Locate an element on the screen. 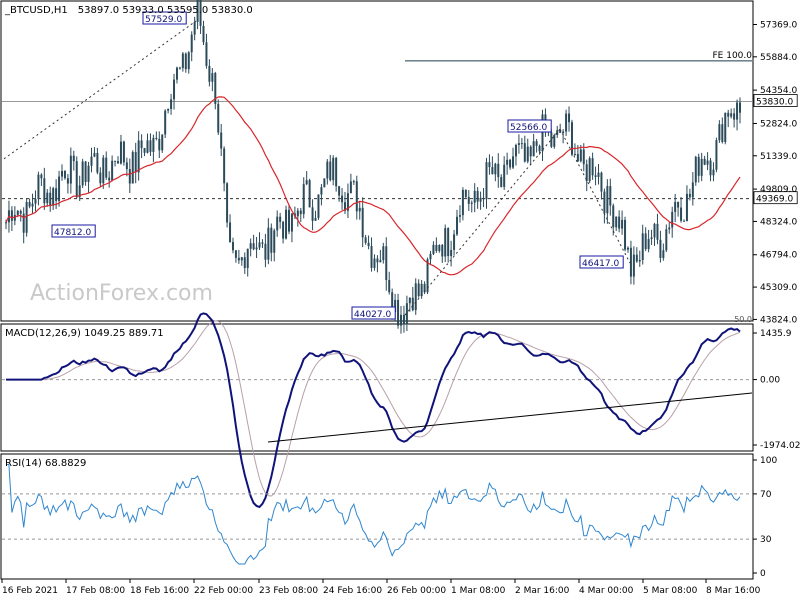 This screenshot has width=800, height=604. rsi-label: RSI(14) 68.8829 is located at coordinates (45, 463).